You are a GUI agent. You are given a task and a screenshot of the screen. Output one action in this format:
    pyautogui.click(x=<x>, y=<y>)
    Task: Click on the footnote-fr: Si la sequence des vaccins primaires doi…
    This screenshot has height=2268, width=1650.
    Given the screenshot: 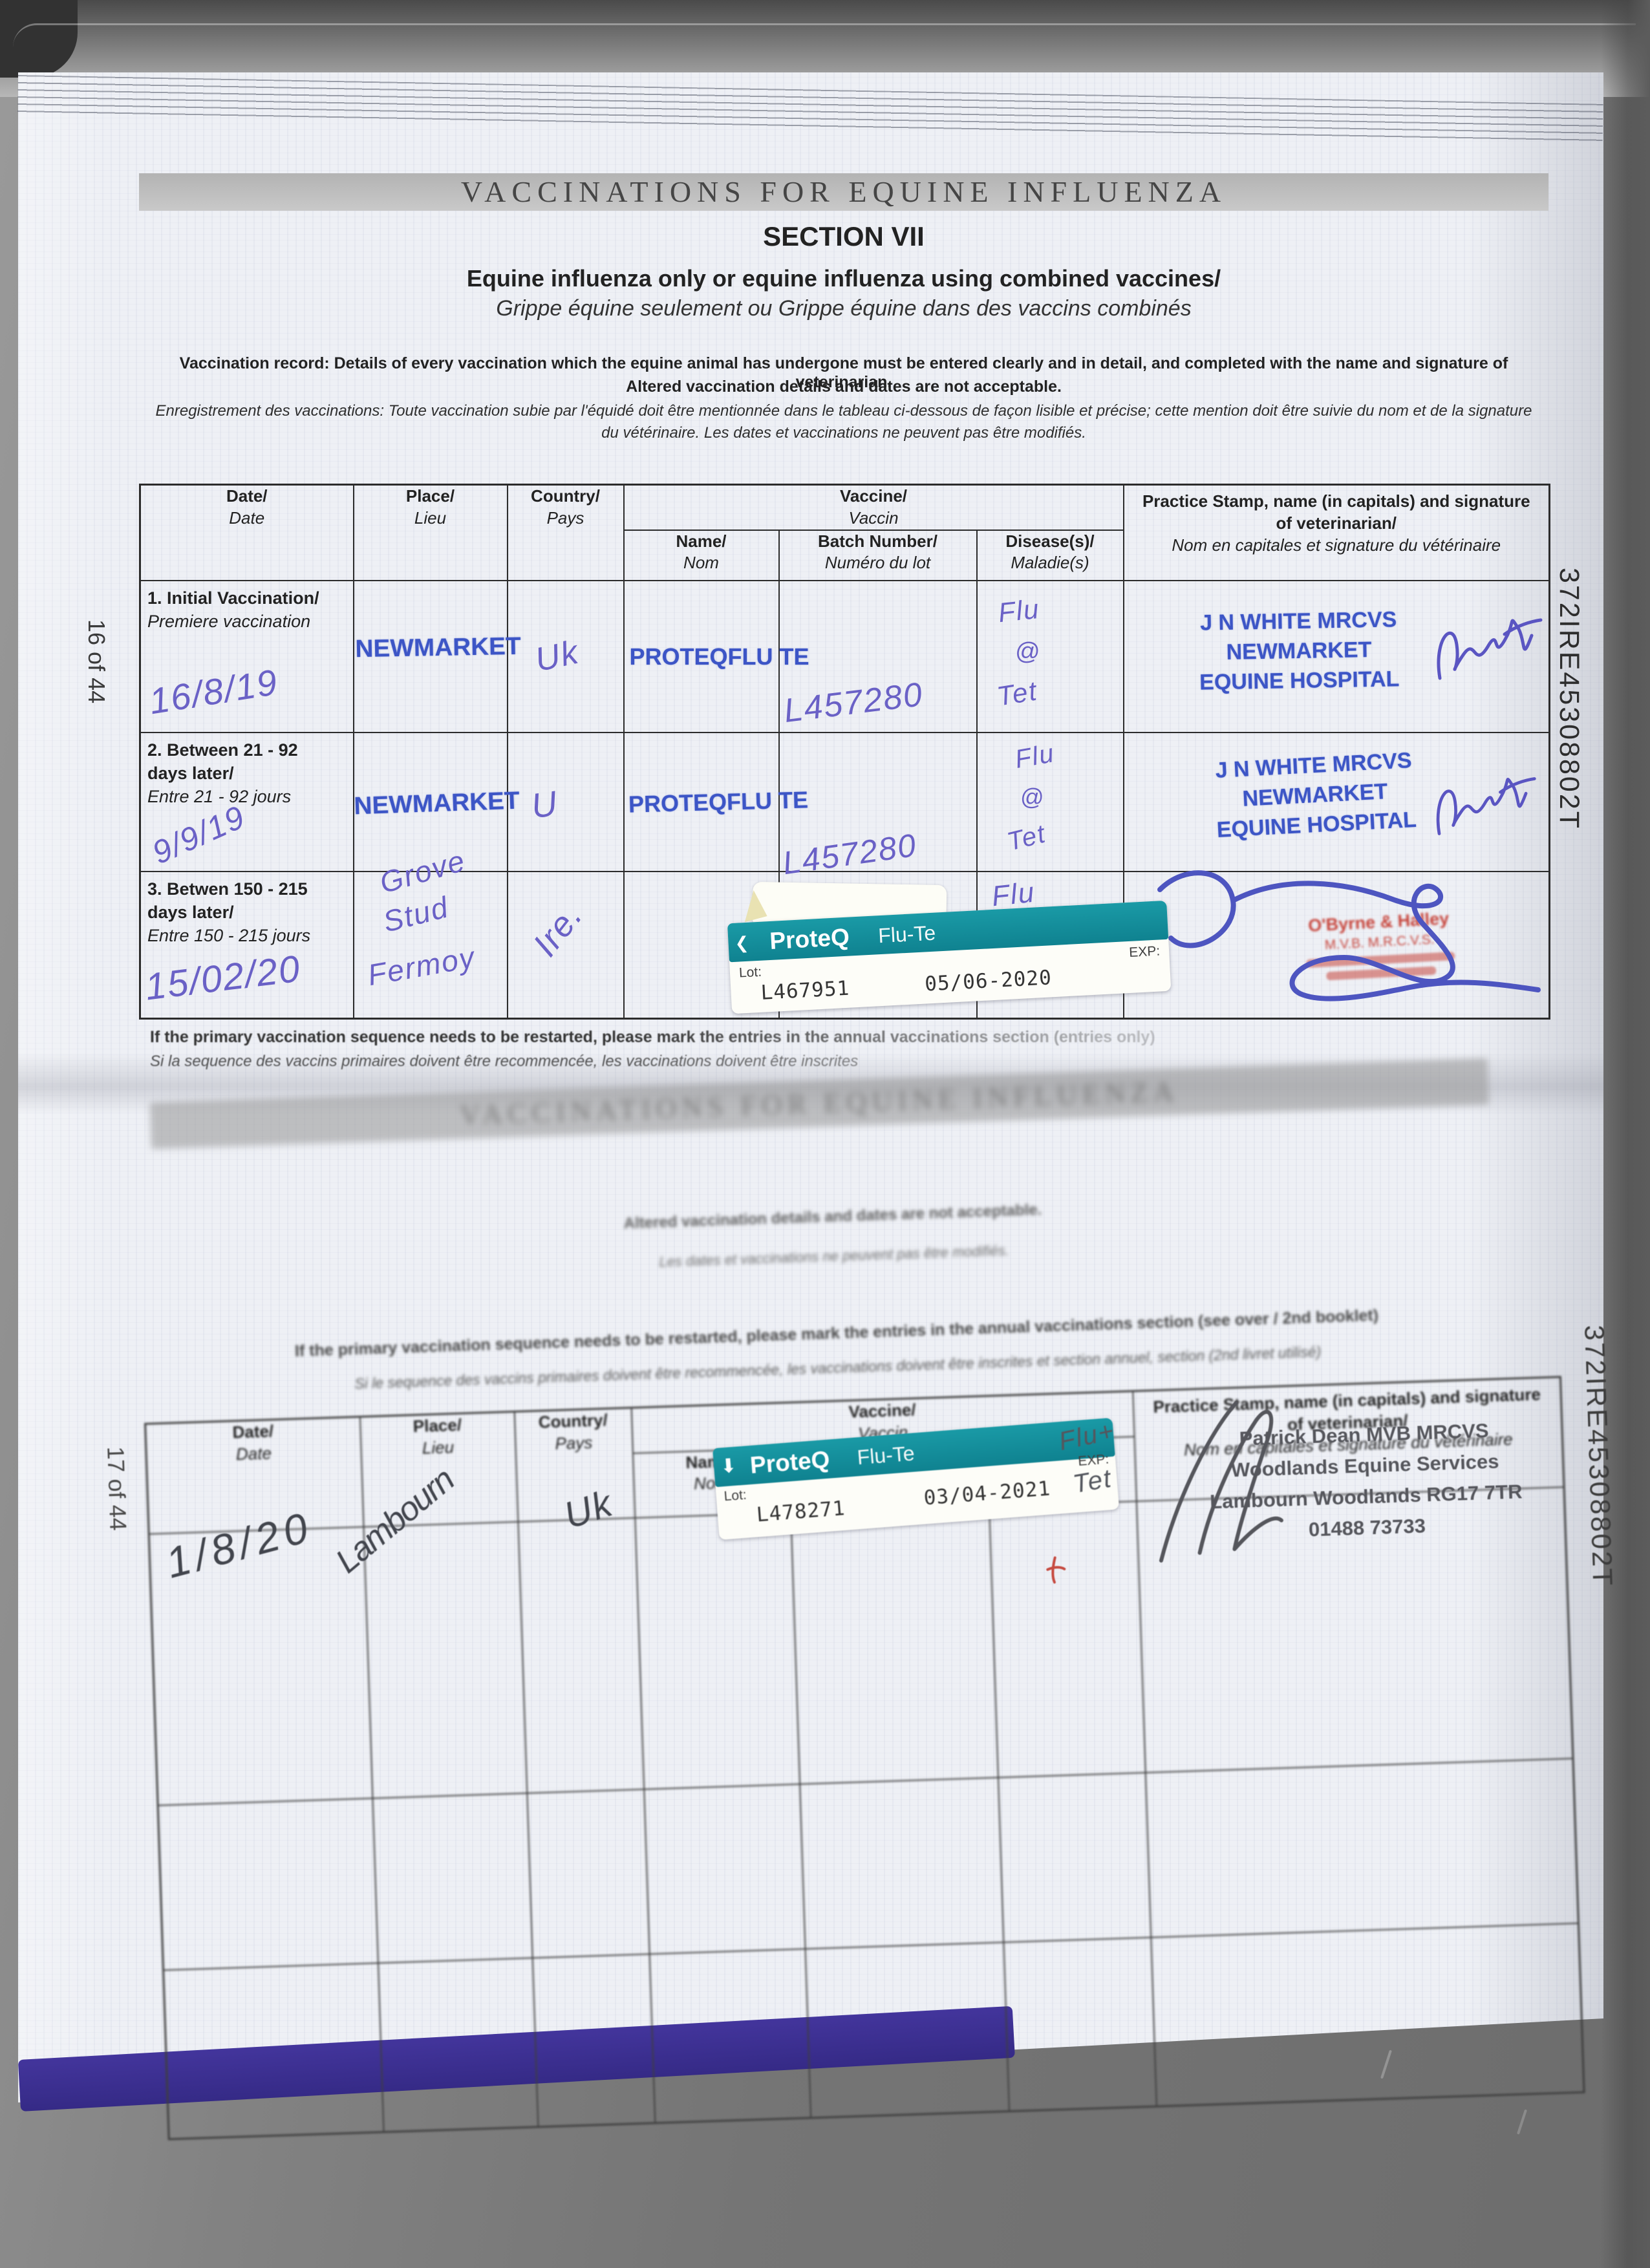 What is the action you would take?
    pyautogui.click(x=848, y=1062)
    